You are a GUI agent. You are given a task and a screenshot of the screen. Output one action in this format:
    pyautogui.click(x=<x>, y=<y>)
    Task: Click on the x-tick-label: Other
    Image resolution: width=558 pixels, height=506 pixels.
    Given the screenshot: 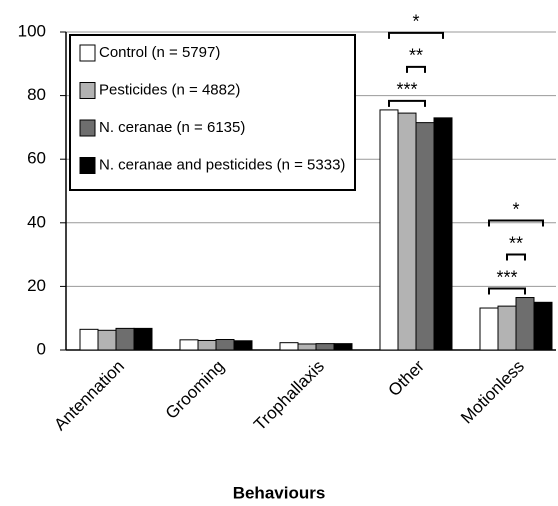 What is the action you would take?
    pyautogui.click(x=406, y=378)
    